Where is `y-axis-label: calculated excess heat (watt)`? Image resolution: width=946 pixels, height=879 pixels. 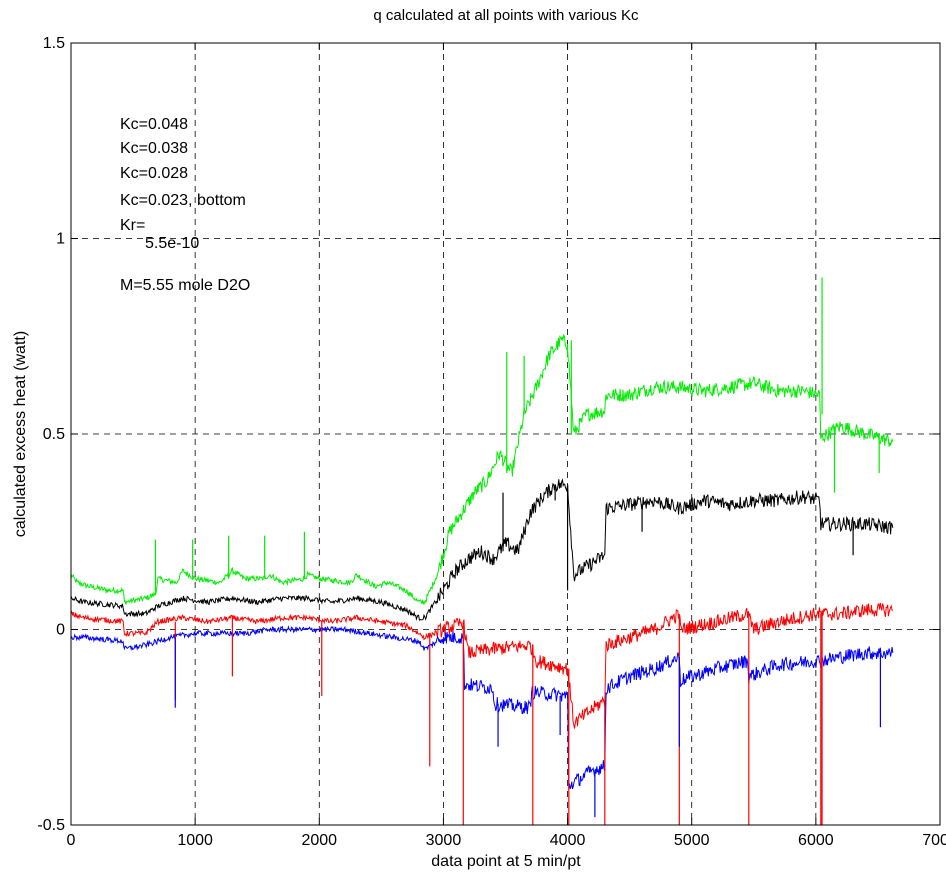
y-axis-label: calculated excess heat (watt) is located at coordinates (20, 434).